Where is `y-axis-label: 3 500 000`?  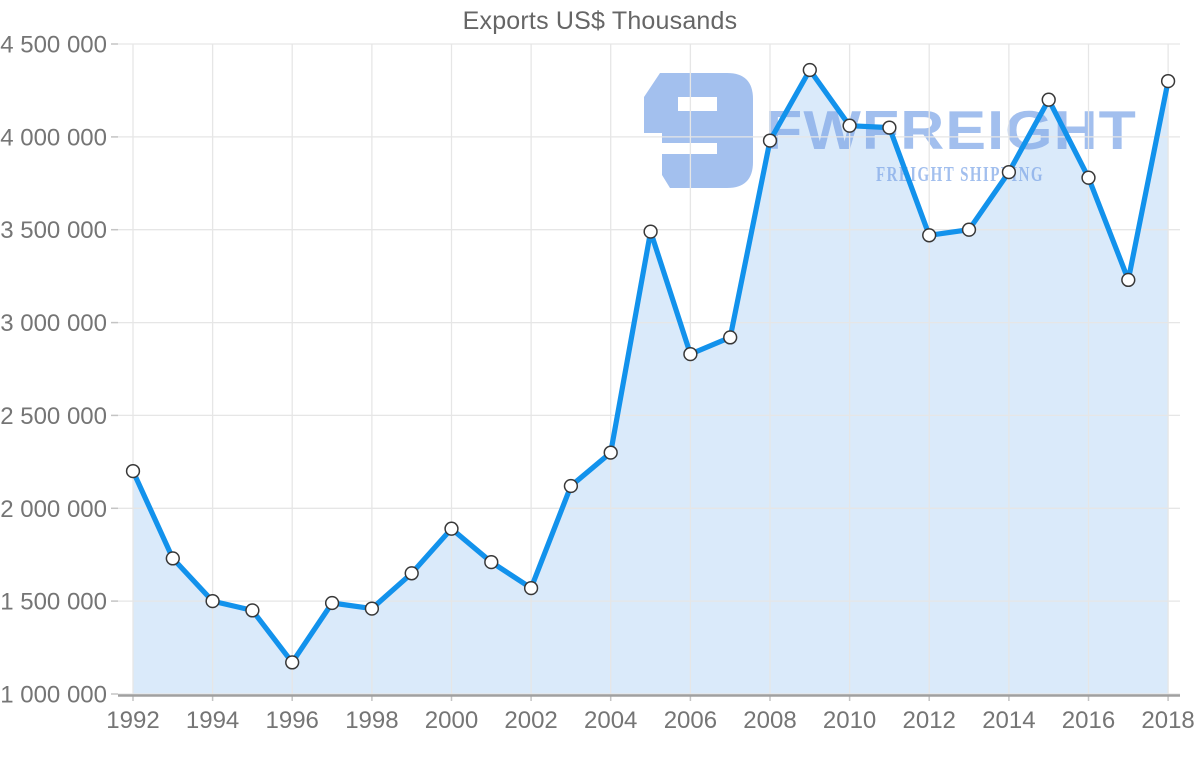 y-axis-label: 3 500 000 is located at coordinates (53, 230).